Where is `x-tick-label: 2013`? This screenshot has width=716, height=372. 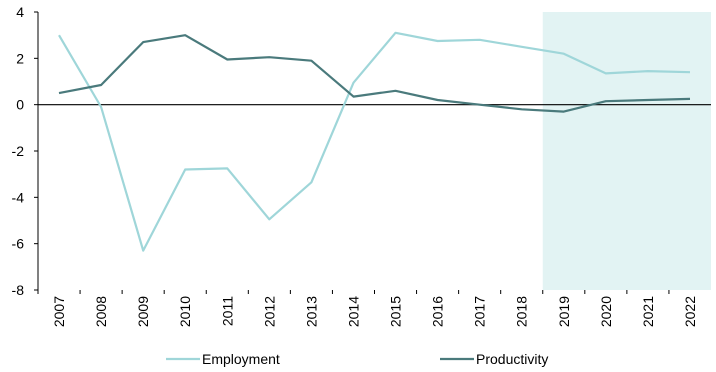
x-tick-label: 2013 is located at coordinates (311, 311).